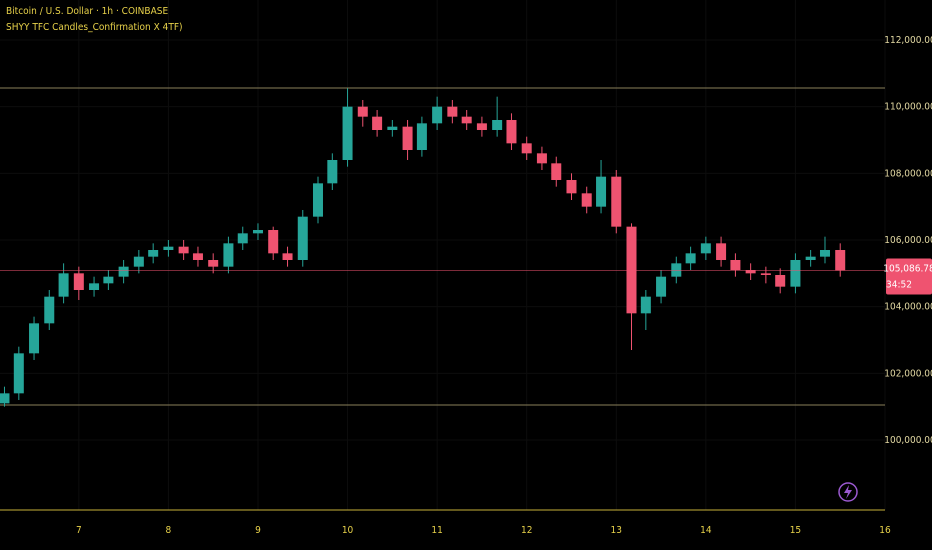  What do you see at coordinates (169, 530) in the screenshot?
I see `x-tick-label: 8` at bounding box center [169, 530].